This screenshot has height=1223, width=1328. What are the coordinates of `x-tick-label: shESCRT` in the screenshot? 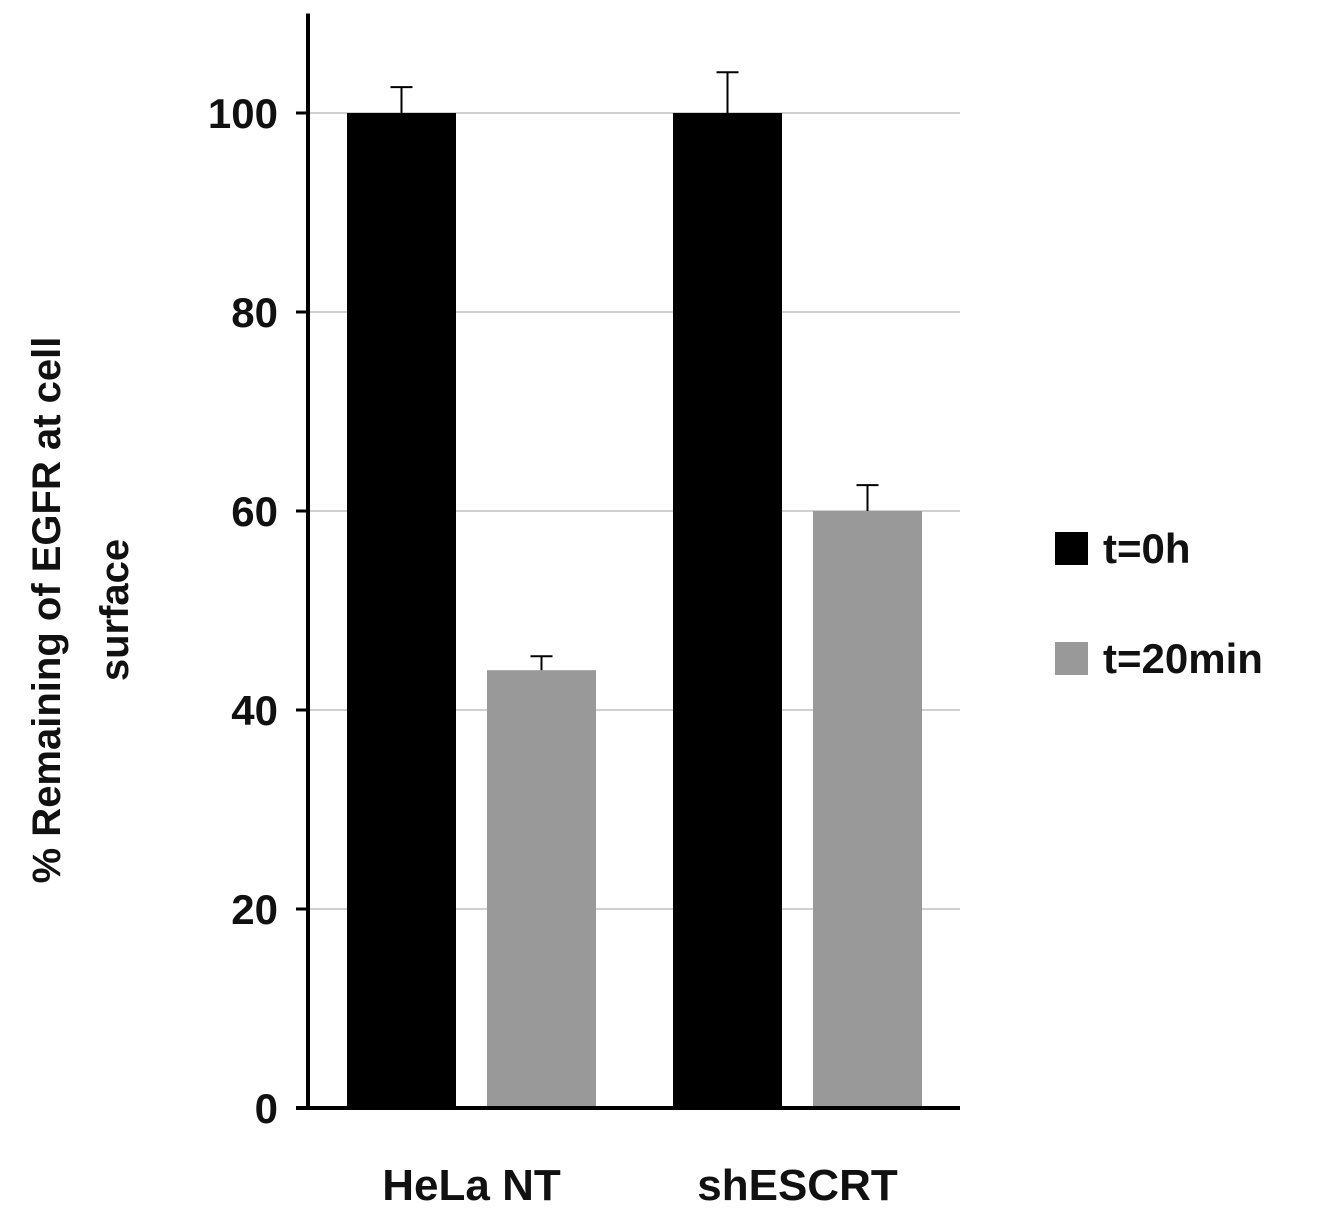 It's located at (797, 1185).